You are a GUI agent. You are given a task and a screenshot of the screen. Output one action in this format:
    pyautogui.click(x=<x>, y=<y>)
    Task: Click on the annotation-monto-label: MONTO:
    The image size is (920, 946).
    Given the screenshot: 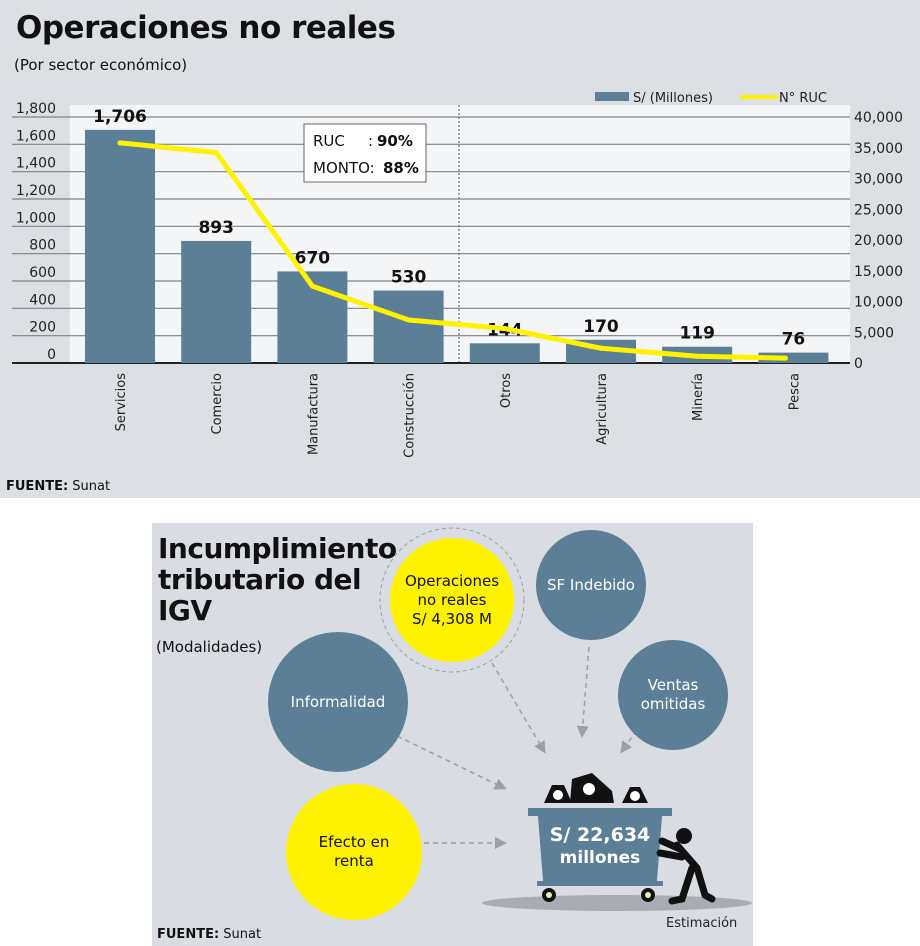 What is the action you would take?
    pyautogui.click(x=344, y=168)
    